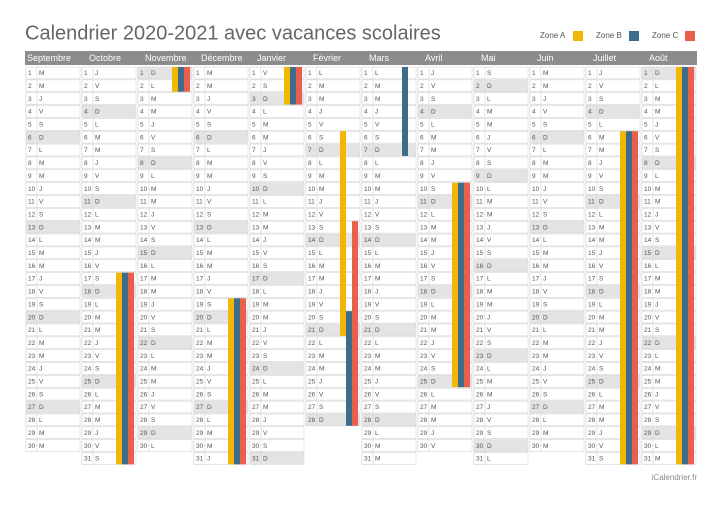  What do you see at coordinates (592, 330) in the screenshot?
I see `day-number: 21` at bounding box center [592, 330].